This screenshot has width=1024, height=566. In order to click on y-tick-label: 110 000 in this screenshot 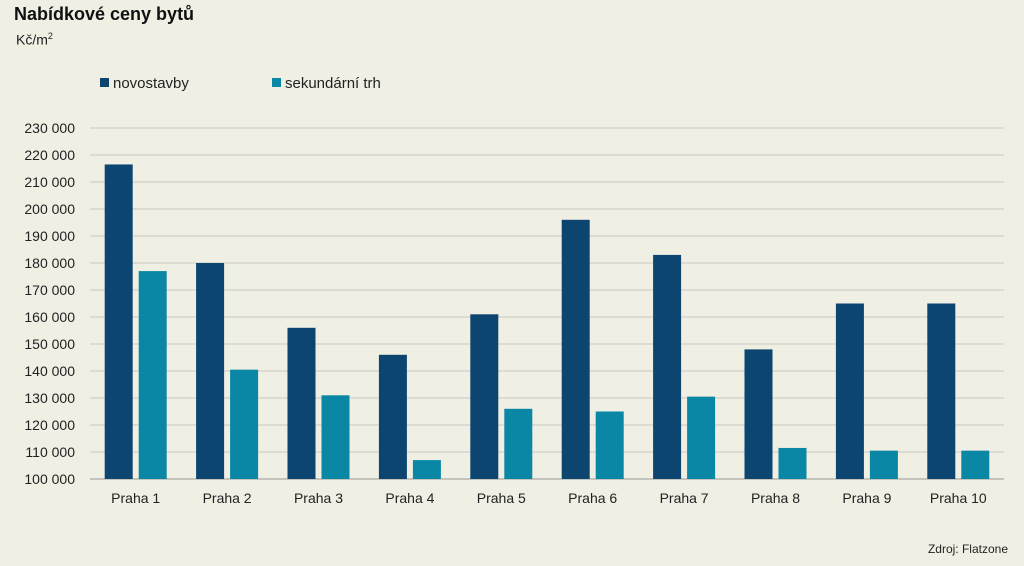, I will do `click(50, 452)`.